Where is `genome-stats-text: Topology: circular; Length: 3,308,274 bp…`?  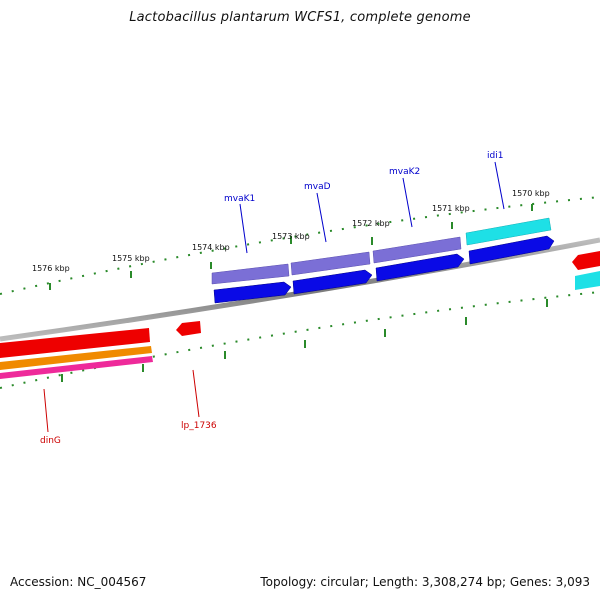 genome-stats-text: Topology: circular; Length: 3,308,274 bp… is located at coordinates (425, 582).